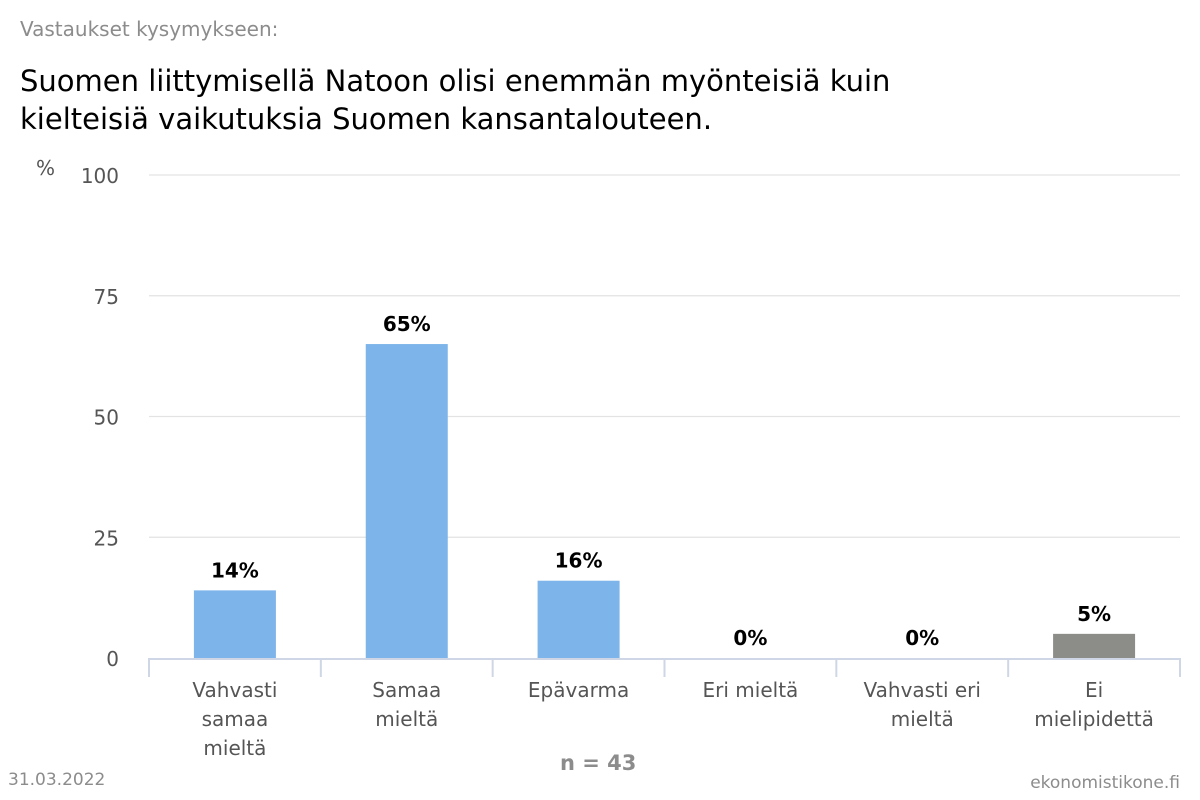  Describe the element at coordinates (112, 659) in the screenshot. I see `y-tick-label: 0` at that location.